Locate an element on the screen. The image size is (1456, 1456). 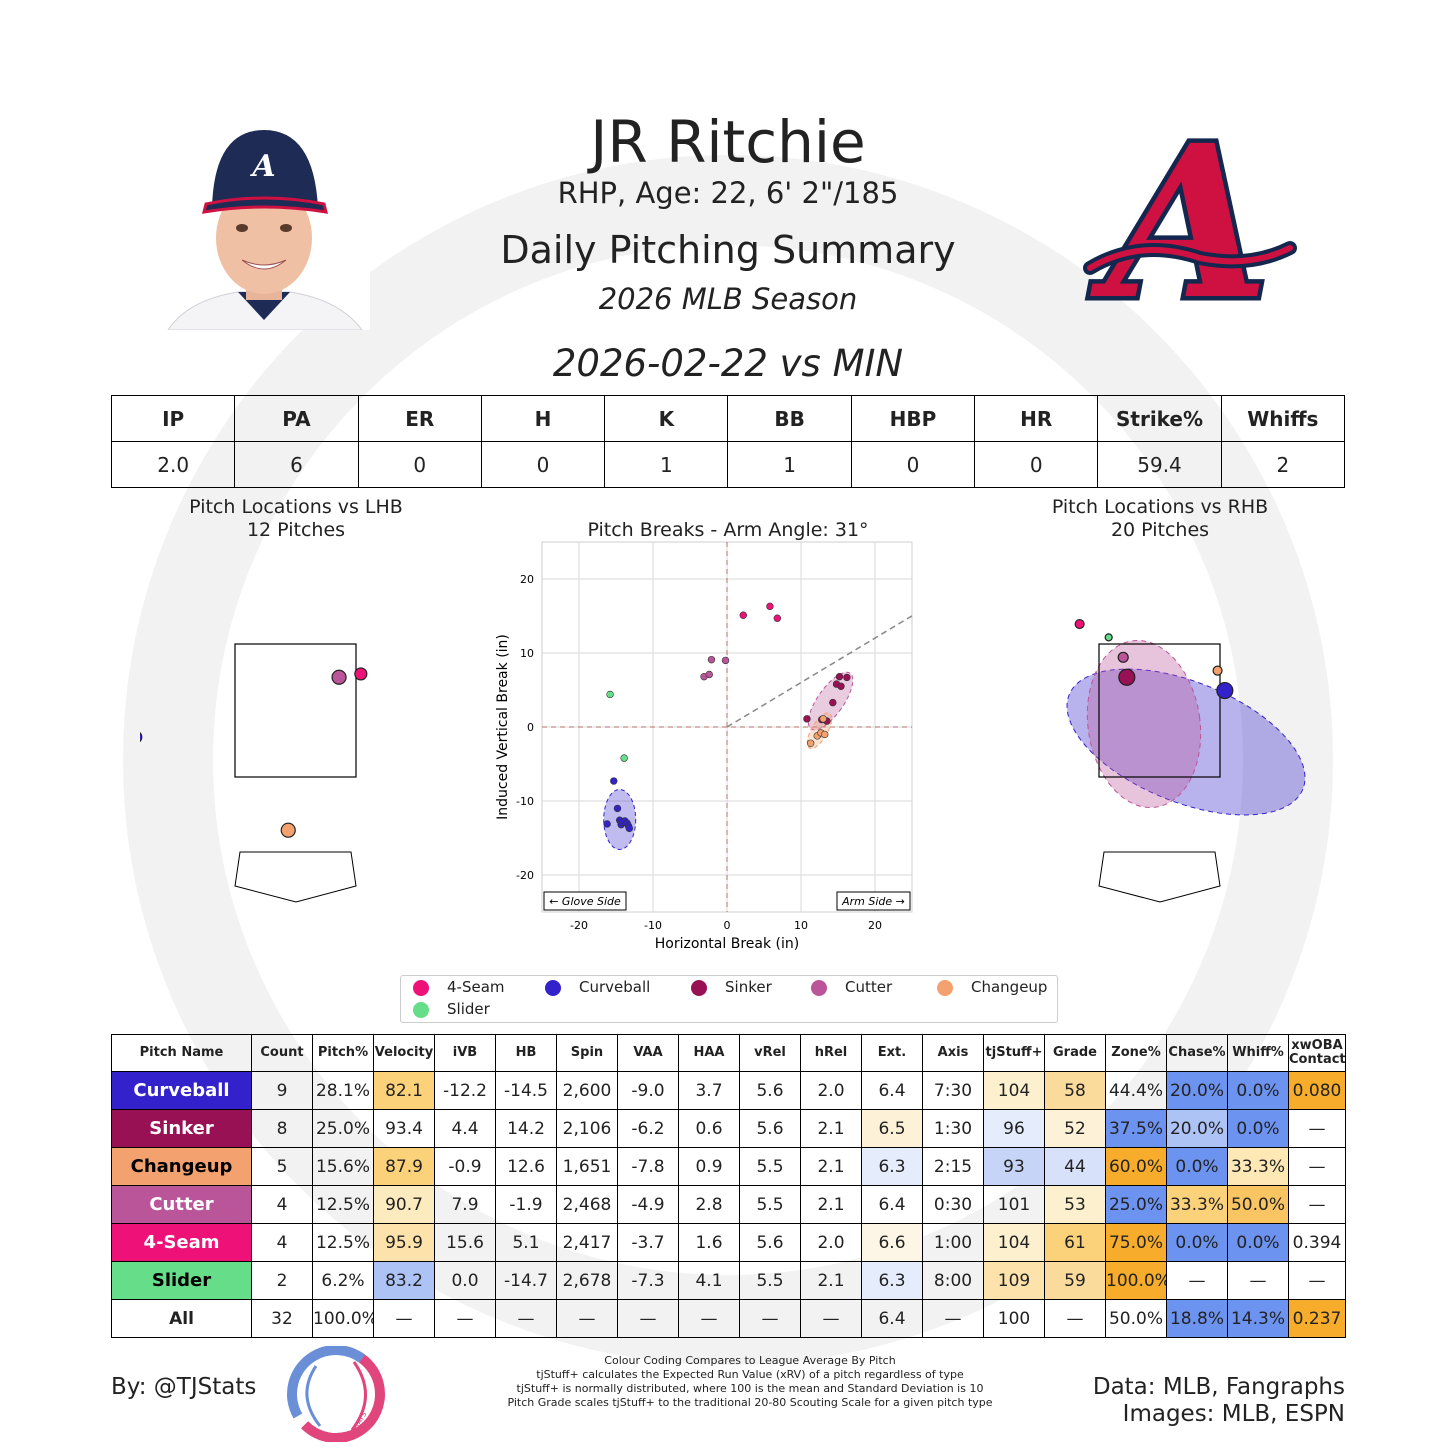
cell-chase-: 33.3% is located at coordinates (1197, 1204).